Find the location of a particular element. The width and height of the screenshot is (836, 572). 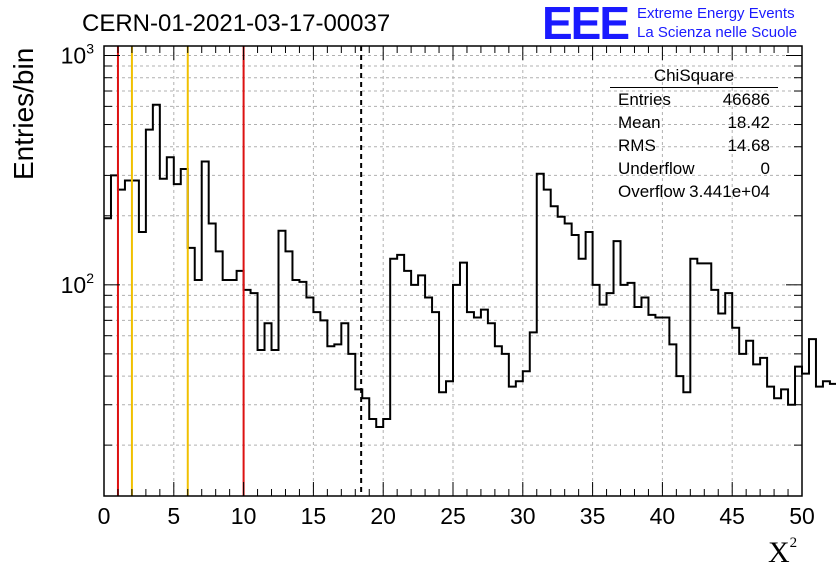

stats-value: 46686 is located at coordinates (746, 99).